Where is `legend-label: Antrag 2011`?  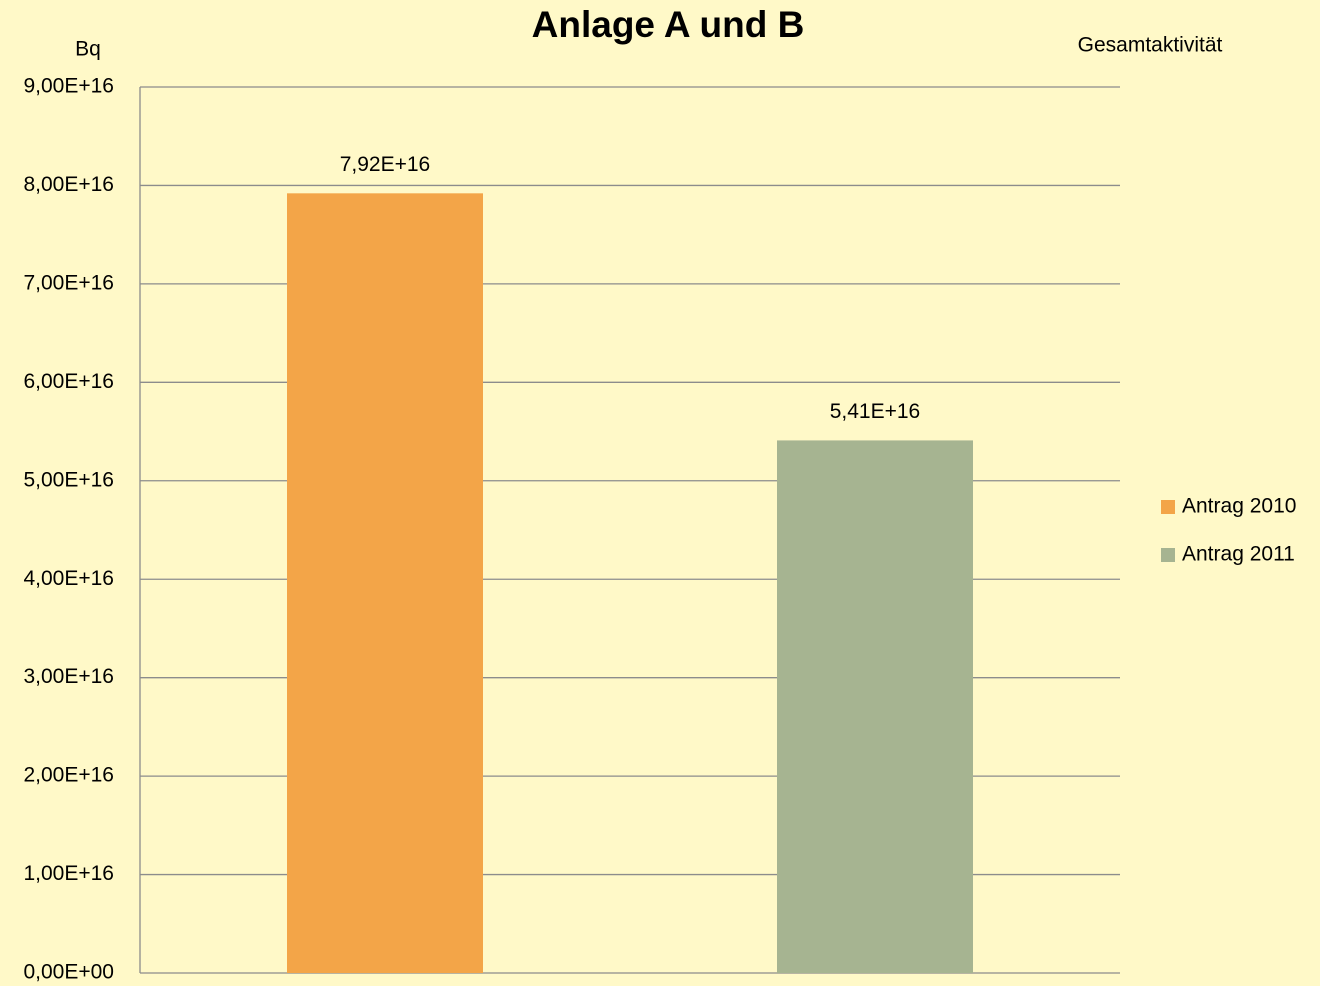 legend-label: Antrag 2011 is located at coordinates (1238, 554).